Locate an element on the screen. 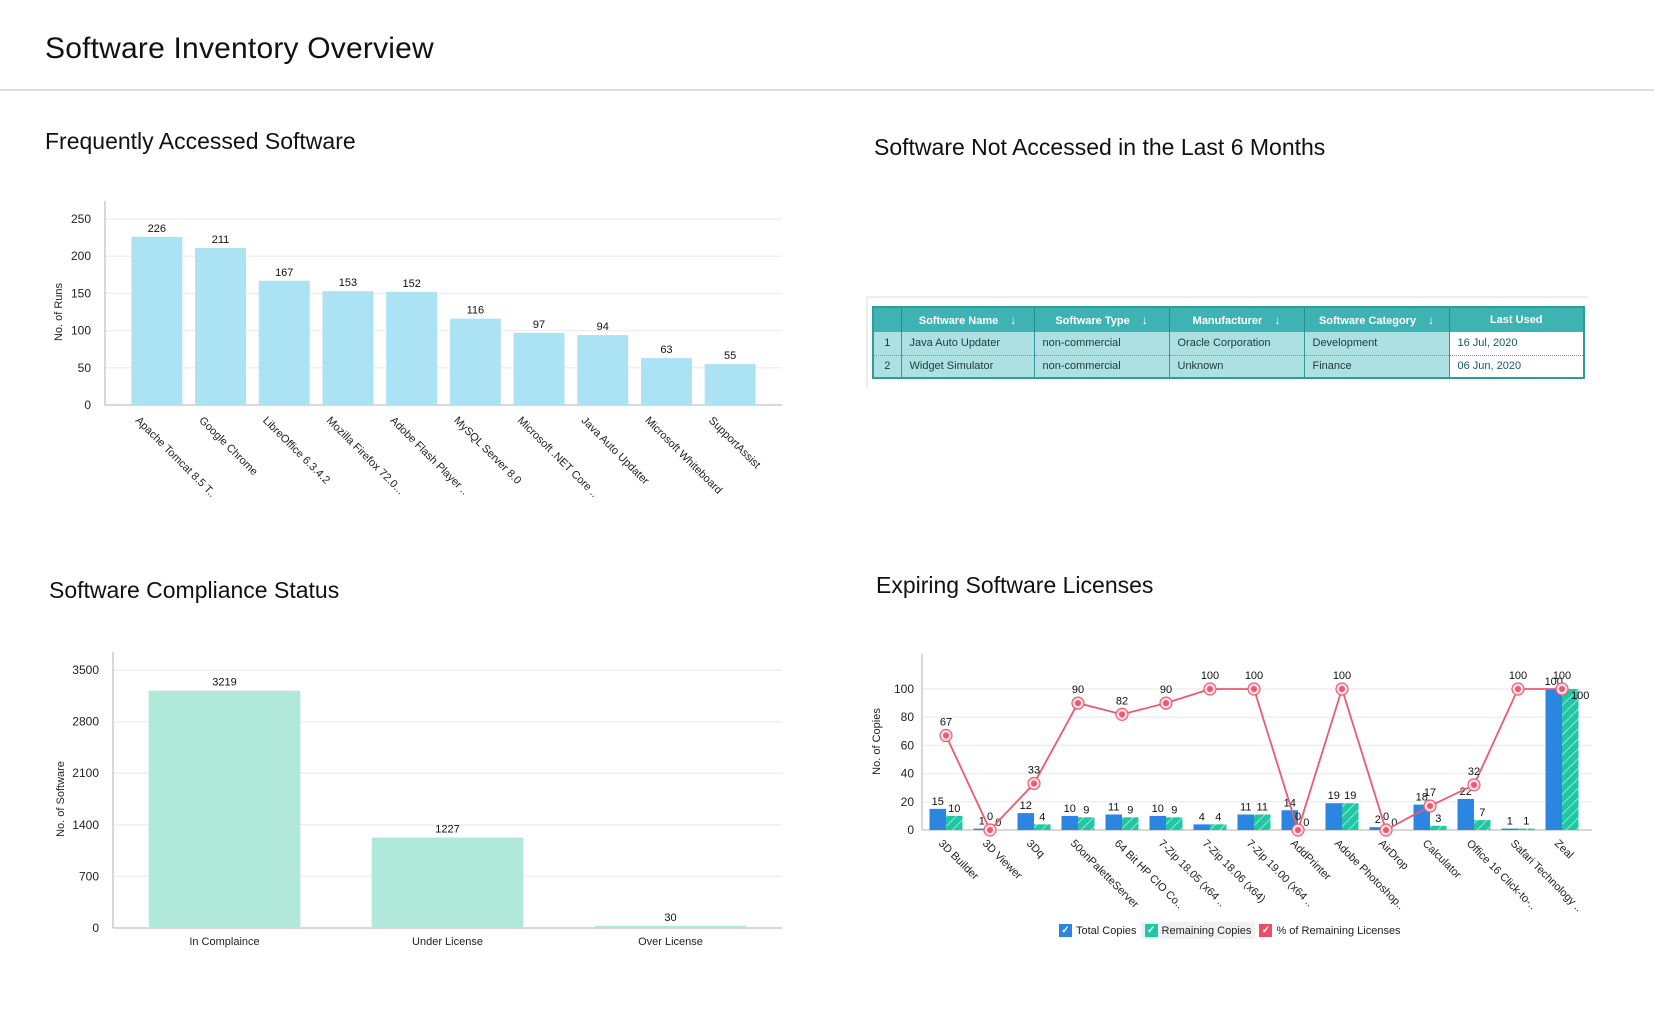  data-label: 55 is located at coordinates (730, 356).